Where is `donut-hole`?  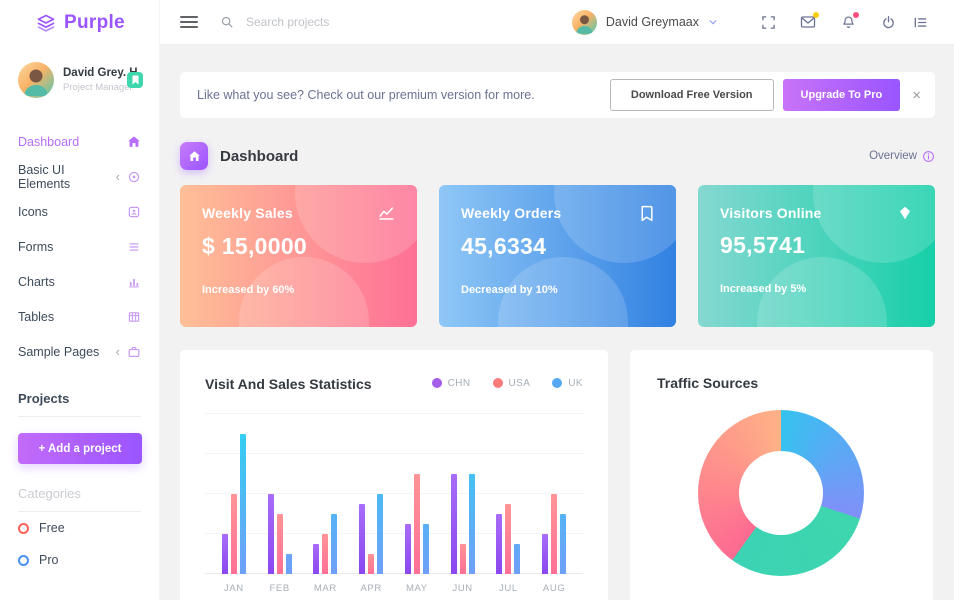
donut-hole is located at coordinates (781, 493).